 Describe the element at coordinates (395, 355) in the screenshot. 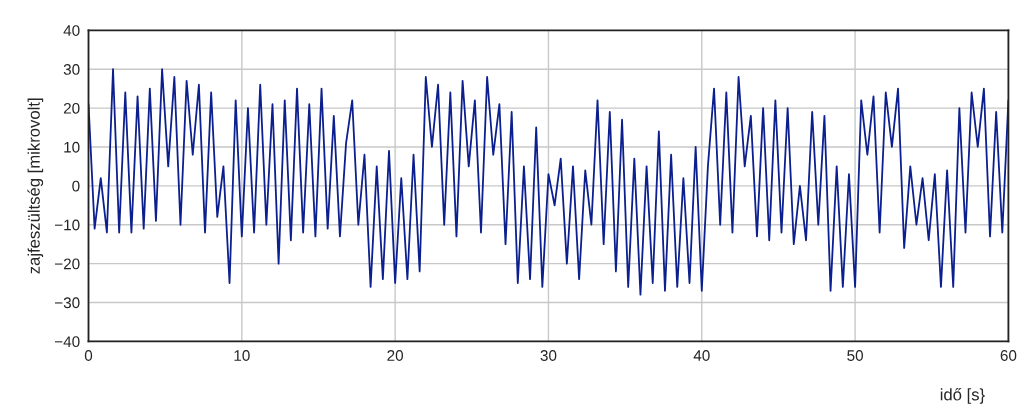

I see `x-tick-label: 20` at that location.